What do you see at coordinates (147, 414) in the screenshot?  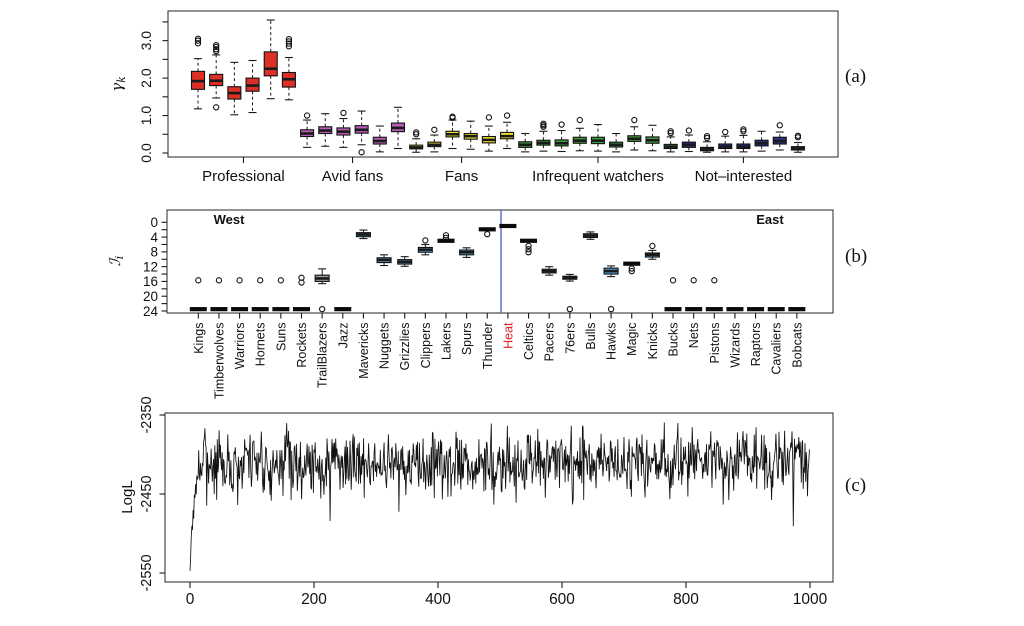 I see `y-tick-label: -2350` at bounding box center [147, 414].